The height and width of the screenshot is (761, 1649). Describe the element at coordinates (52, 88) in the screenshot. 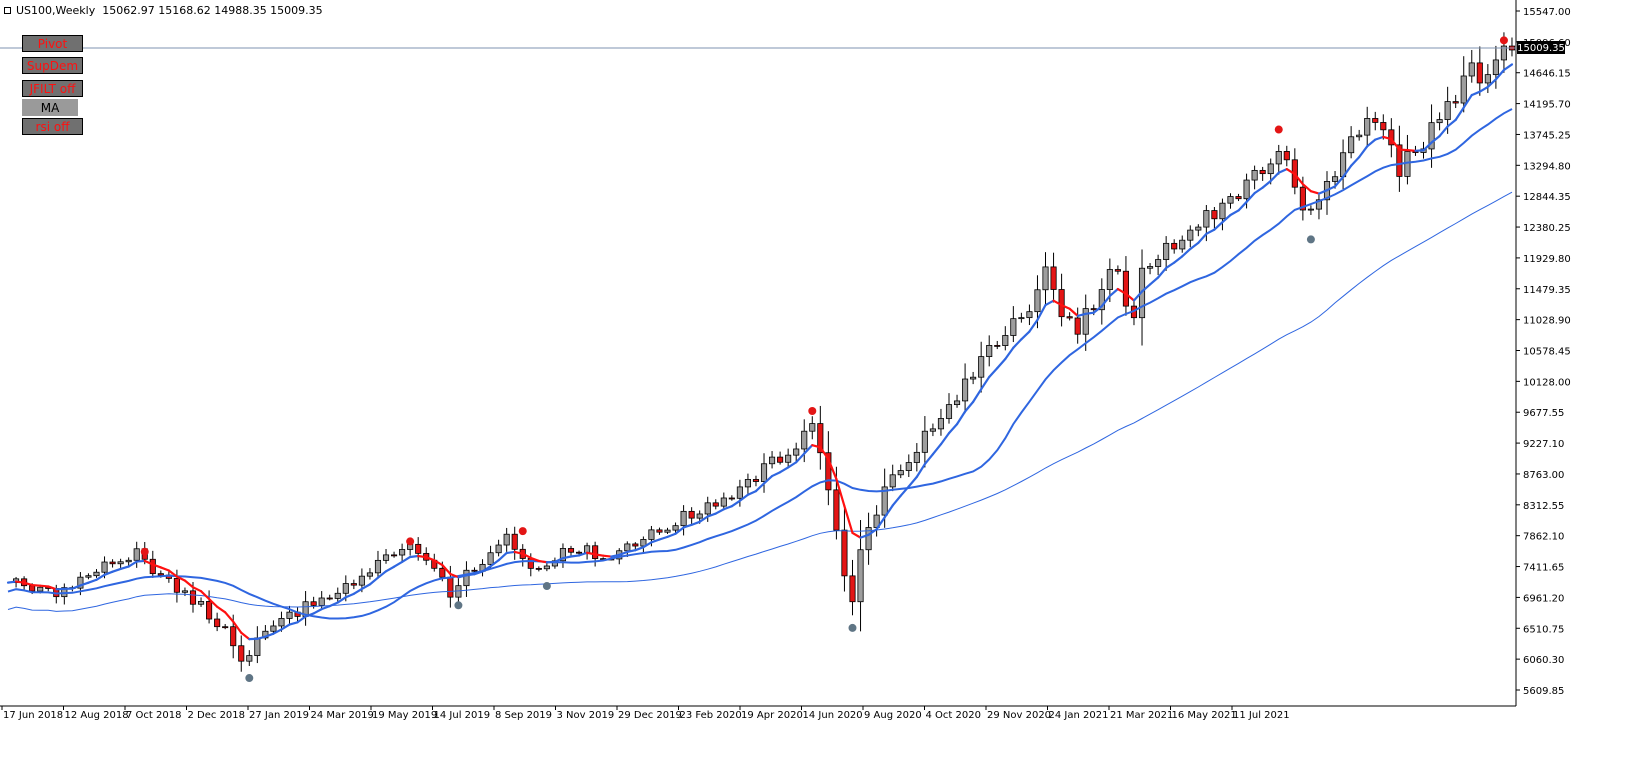

I see `jfilt-button: JFILT off` at that location.